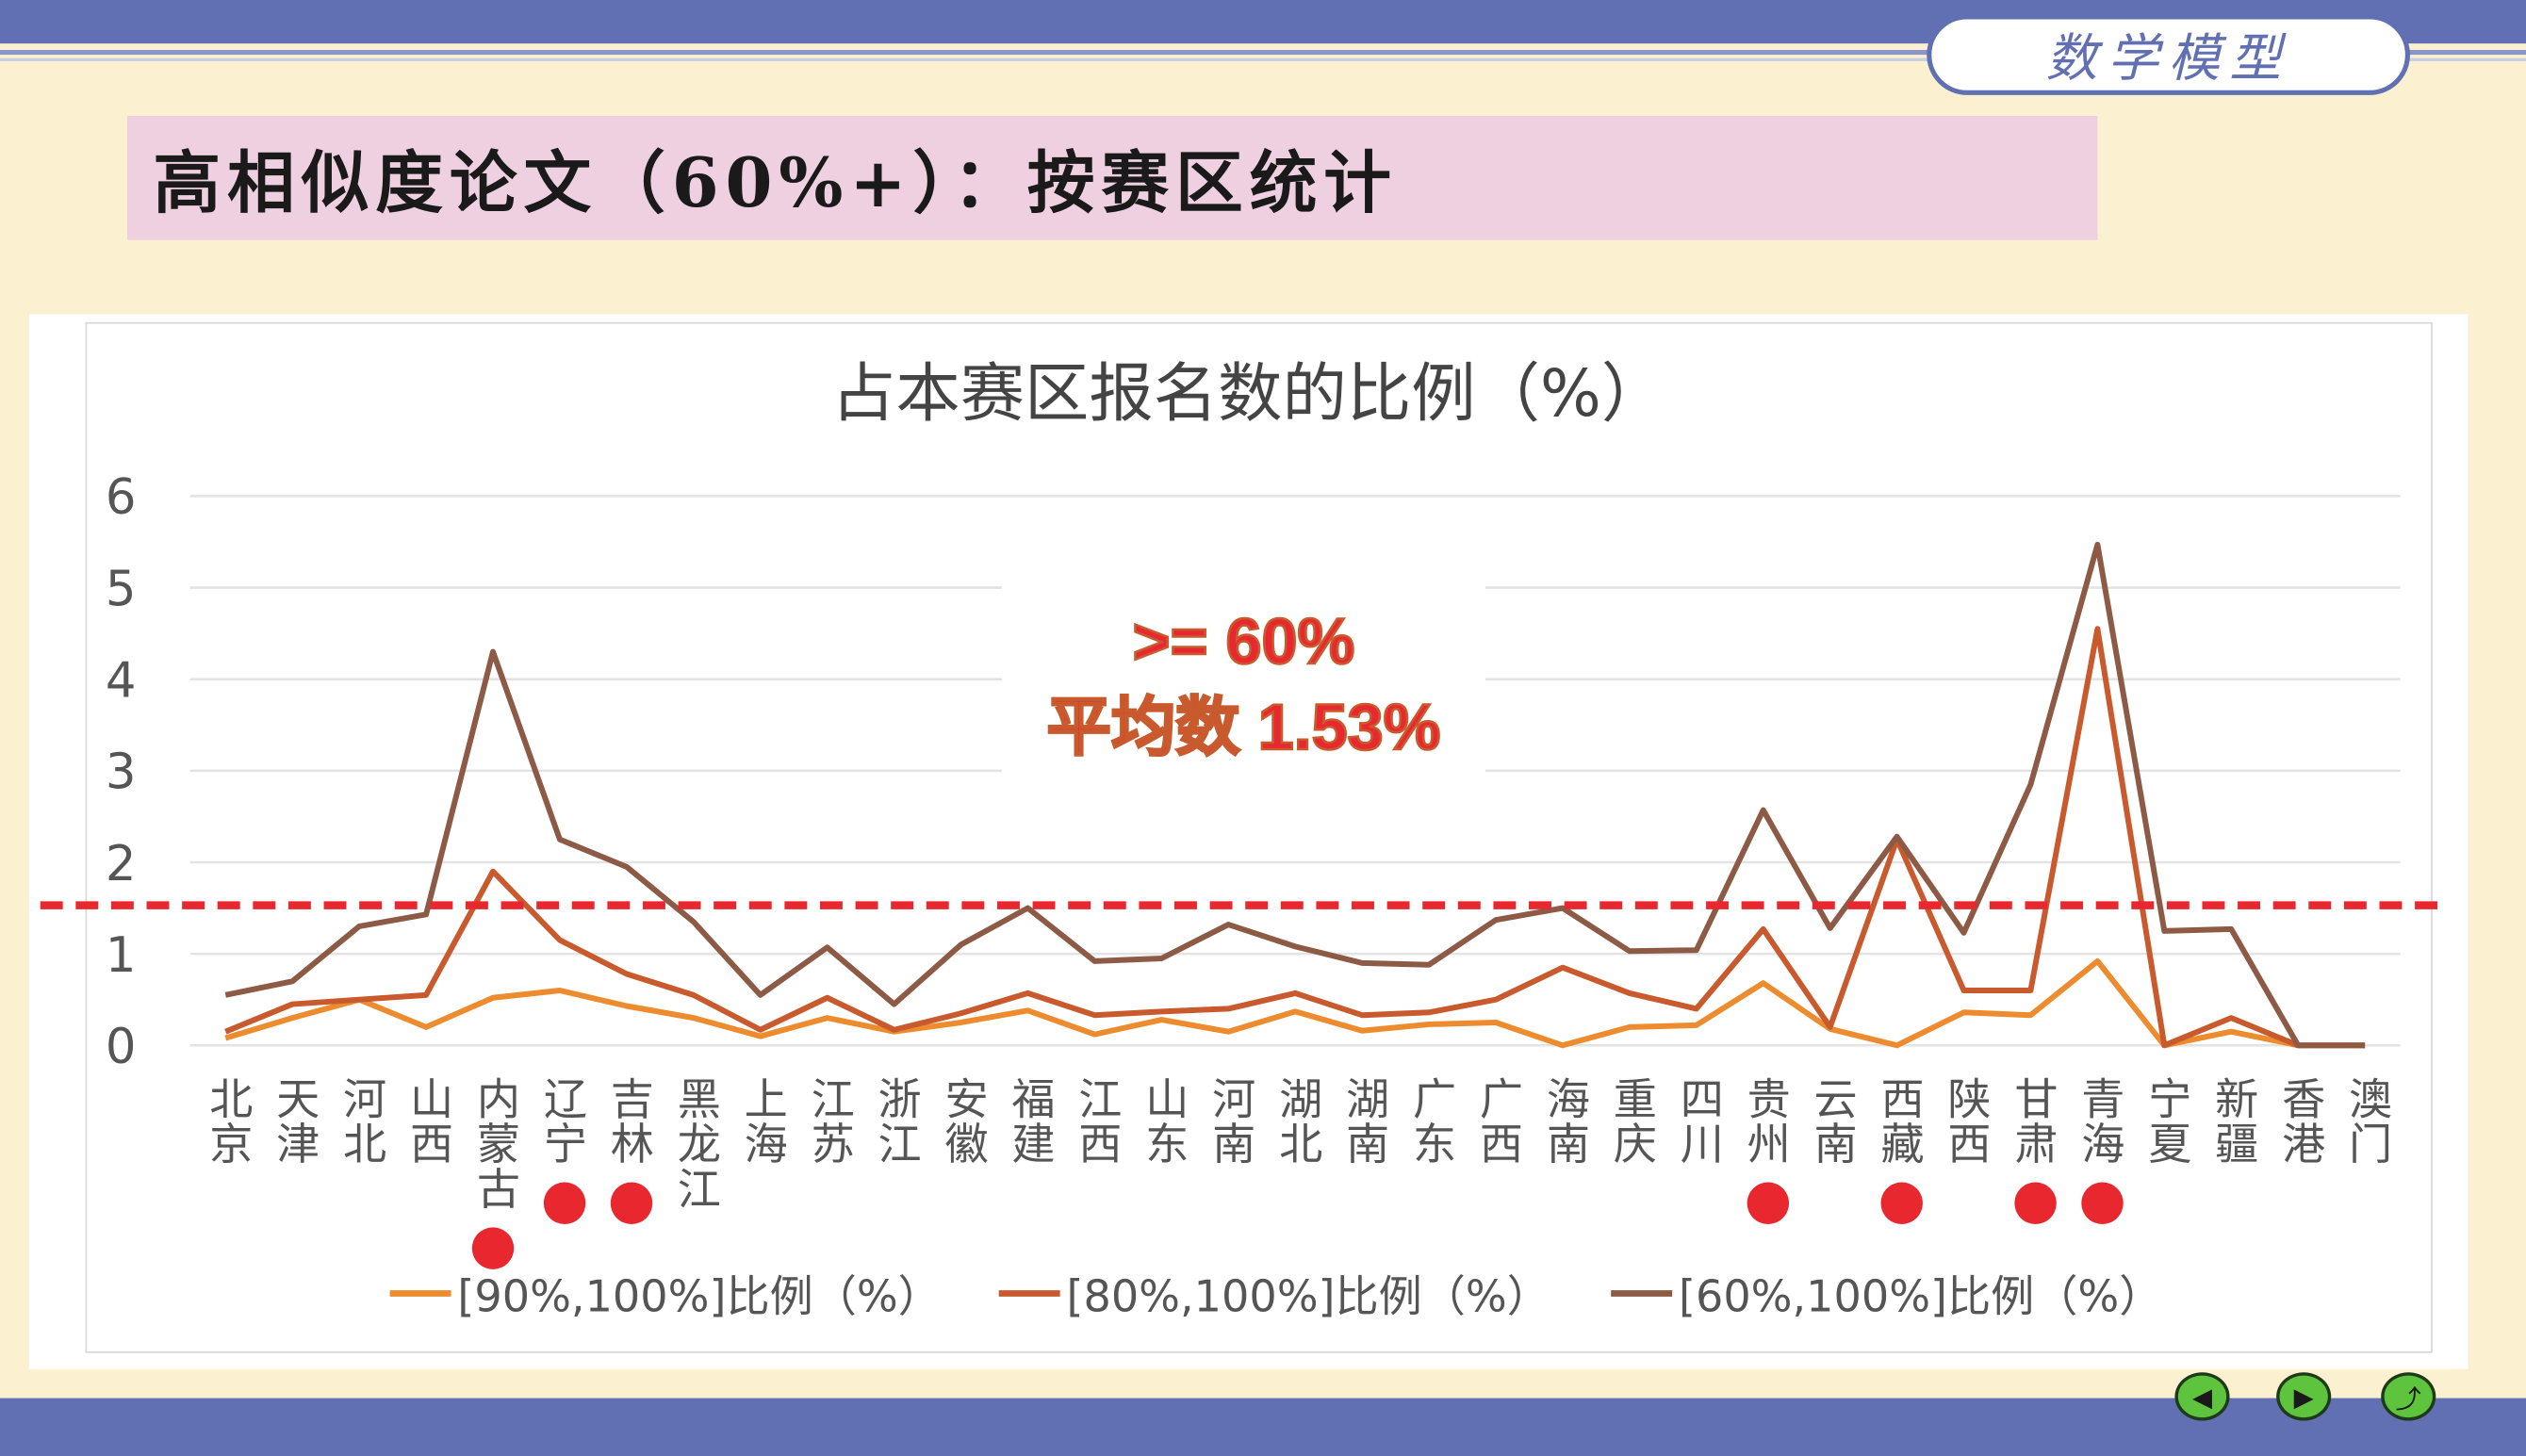  I want to click on title-banner: 高相似度论文（60%+）：按赛区统计, so click(1112, 178).